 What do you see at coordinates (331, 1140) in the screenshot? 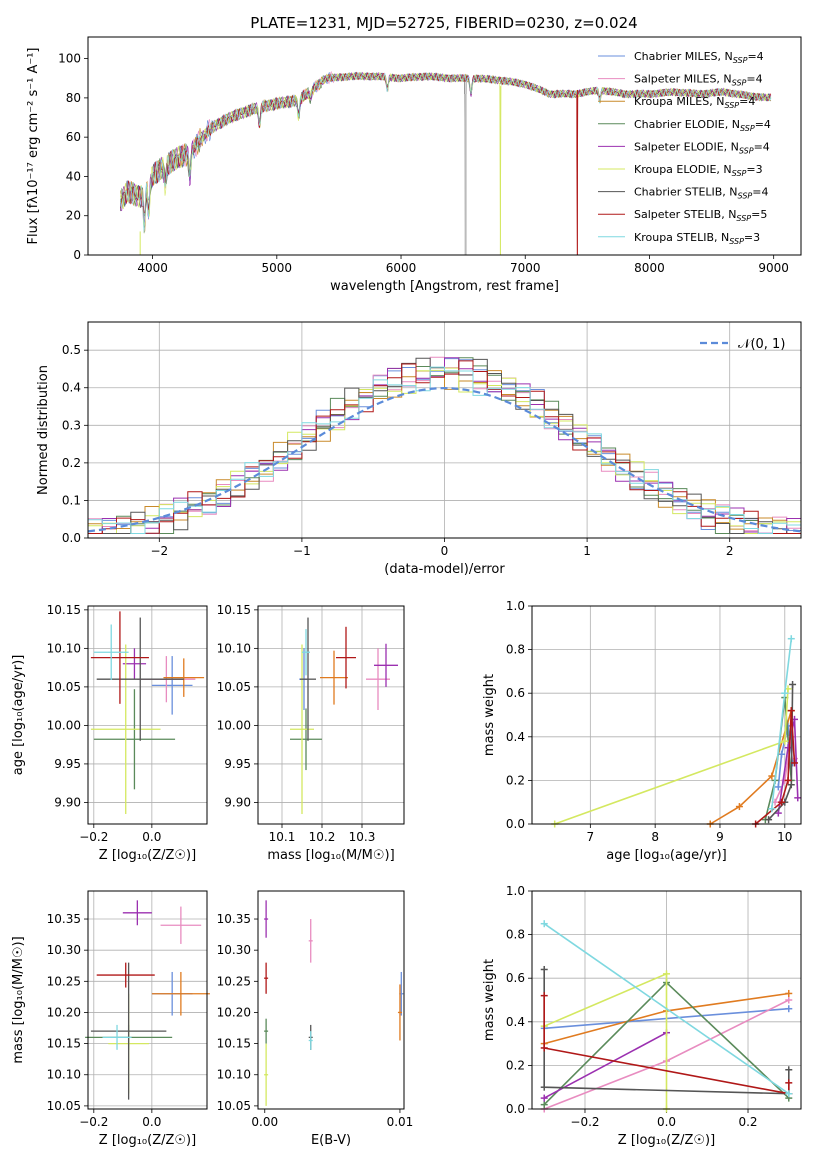
I see `x-axis-label: E(B-V)` at bounding box center [331, 1140].